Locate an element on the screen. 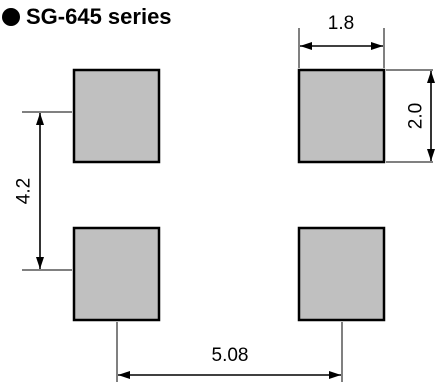 The width and height of the screenshot is (436, 385). pad-top-right is located at coordinates (341, 116).